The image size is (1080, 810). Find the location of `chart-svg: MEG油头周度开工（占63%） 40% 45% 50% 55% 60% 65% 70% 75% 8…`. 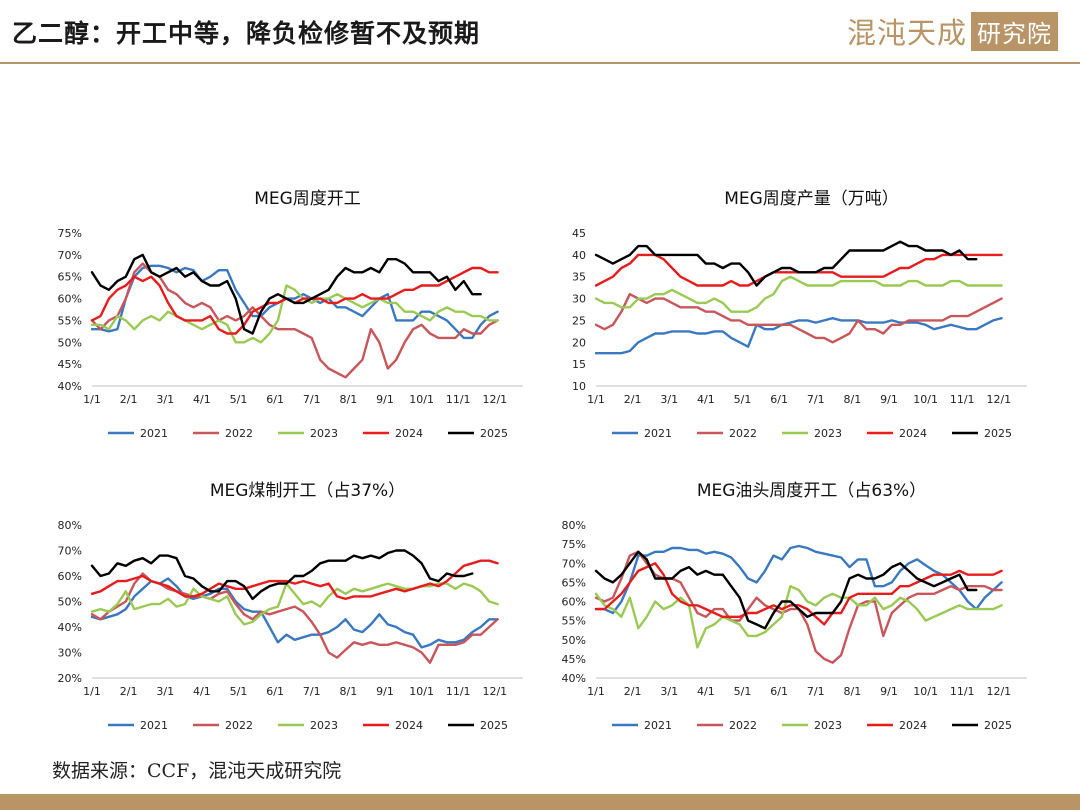

chart-svg: MEG油头周度开工（占63%） 40% 45% 50% 55% 60% 65% 70% 75% 8… is located at coordinates (794, 606).